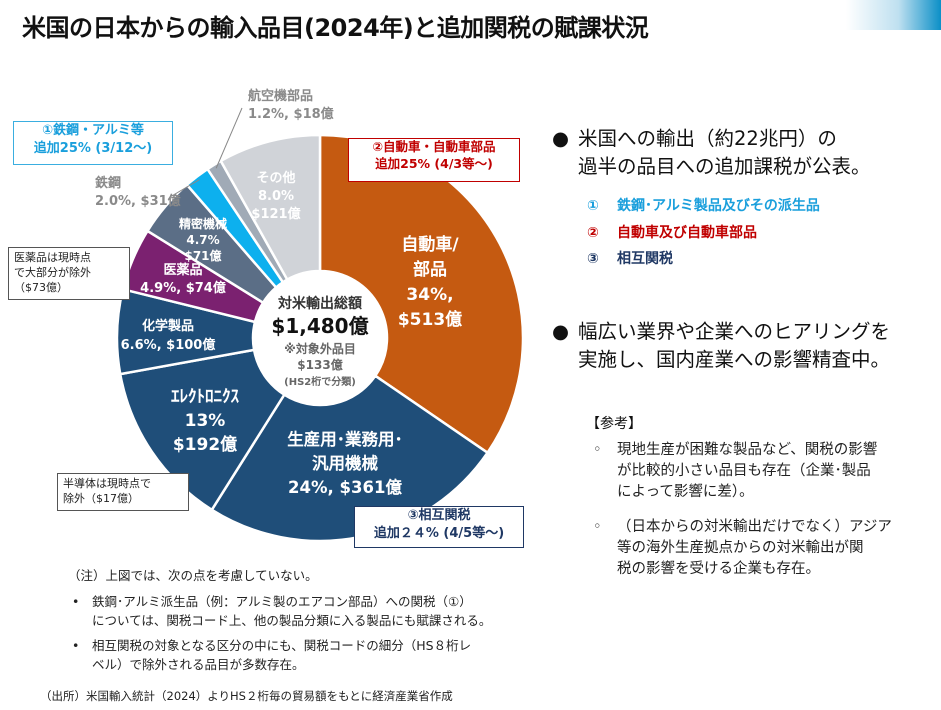 Image resolution: width=941 pixels, height=710 pixels. Describe the element at coordinates (893, 15) in the screenshot. I see `header-accent-bar` at that location.